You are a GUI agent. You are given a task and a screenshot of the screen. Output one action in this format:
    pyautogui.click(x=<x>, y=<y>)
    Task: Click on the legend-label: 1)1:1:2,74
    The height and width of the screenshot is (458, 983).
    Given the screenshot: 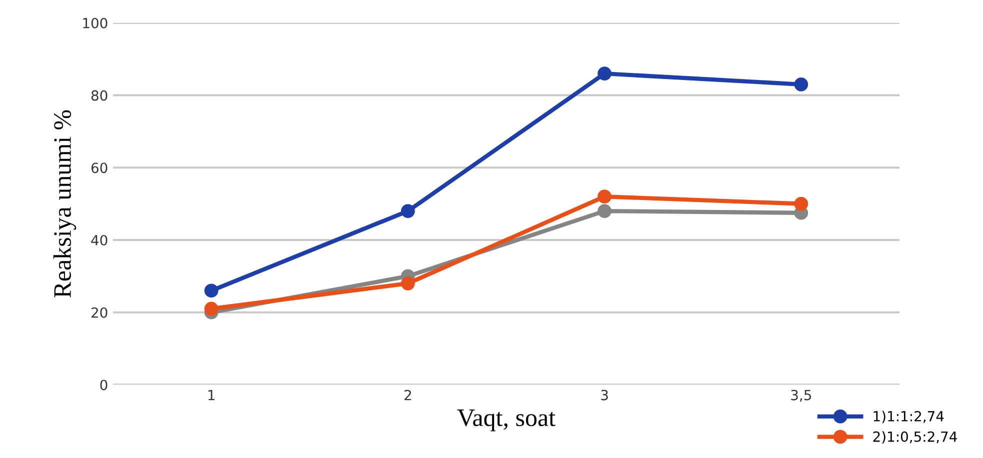 What is the action you would take?
    pyautogui.click(x=909, y=417)
    